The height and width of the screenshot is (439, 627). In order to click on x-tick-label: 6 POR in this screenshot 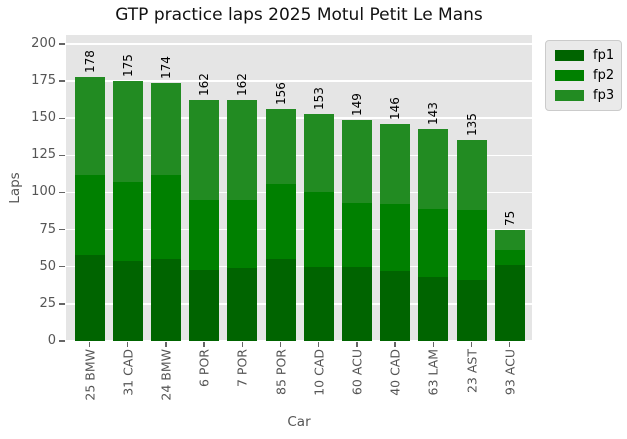, I will do `click(204, 368)`.